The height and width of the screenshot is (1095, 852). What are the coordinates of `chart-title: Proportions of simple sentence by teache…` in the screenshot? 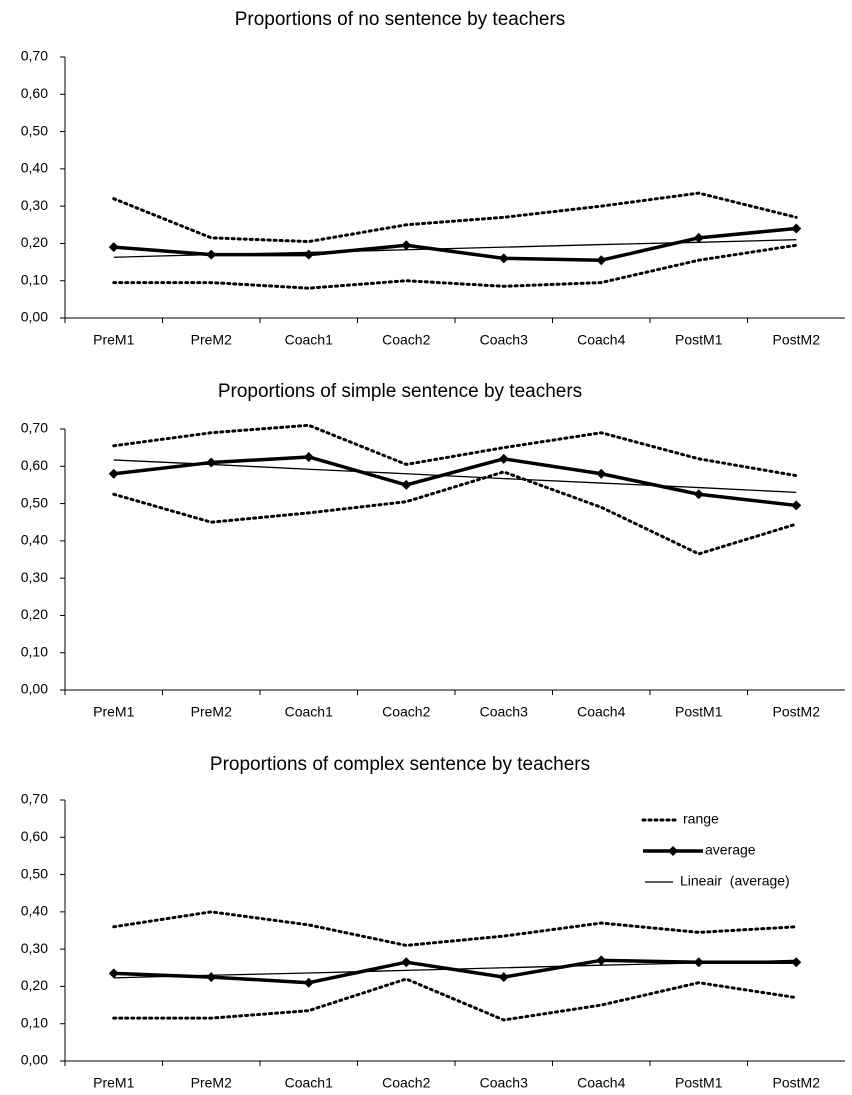 It's located at (400, 391).